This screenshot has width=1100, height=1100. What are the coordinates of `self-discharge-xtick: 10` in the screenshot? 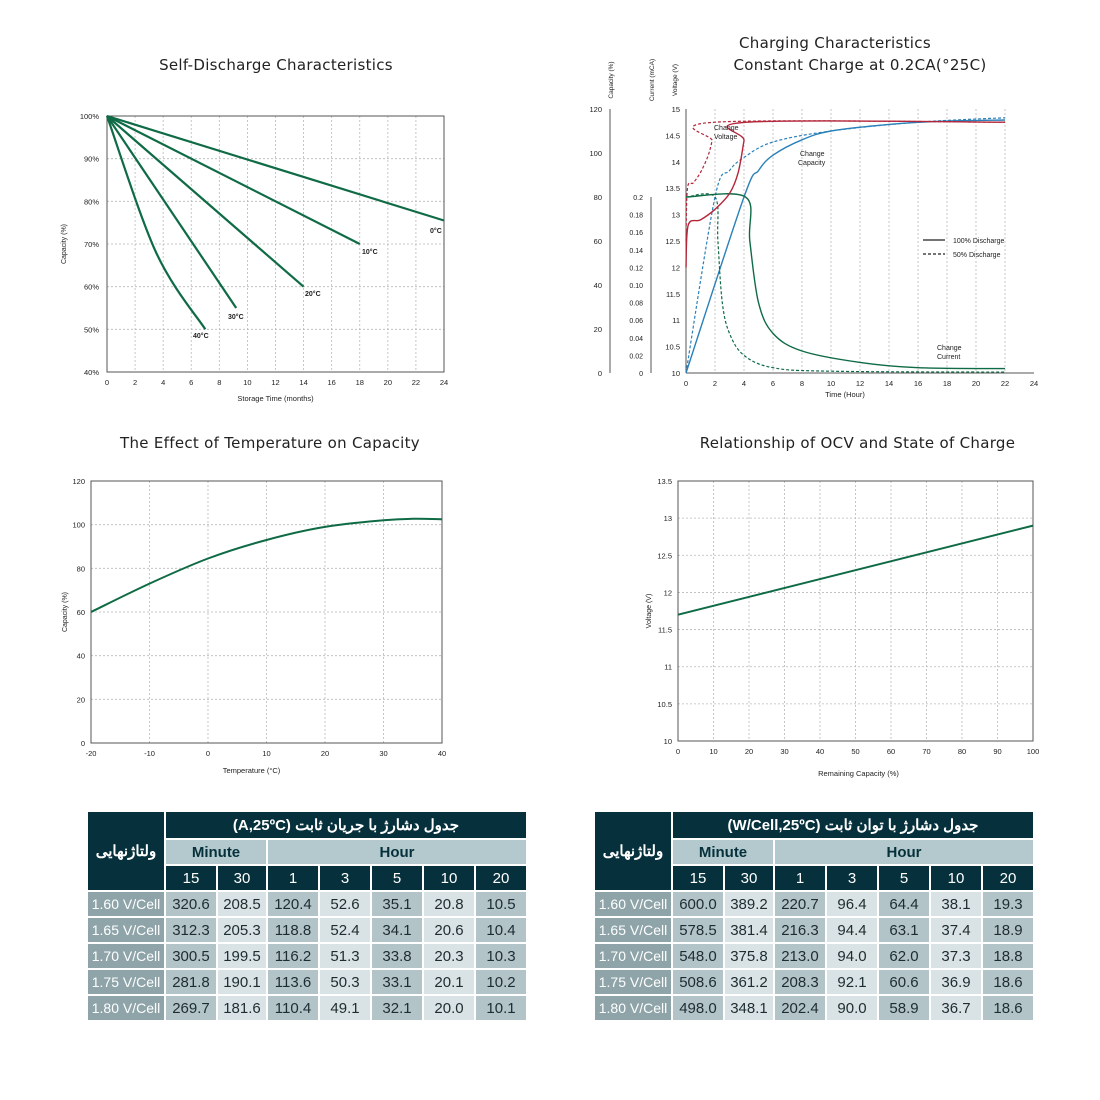 It's located at (247, 382).